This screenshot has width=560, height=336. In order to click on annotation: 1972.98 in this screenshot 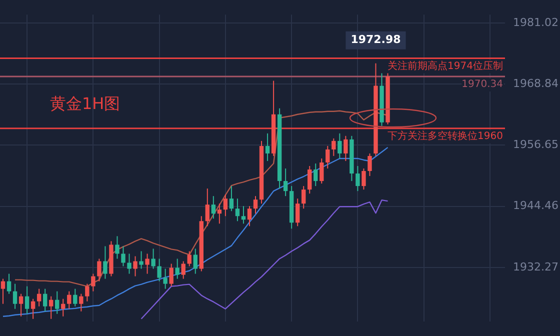, I will do `click(375, 39)`.